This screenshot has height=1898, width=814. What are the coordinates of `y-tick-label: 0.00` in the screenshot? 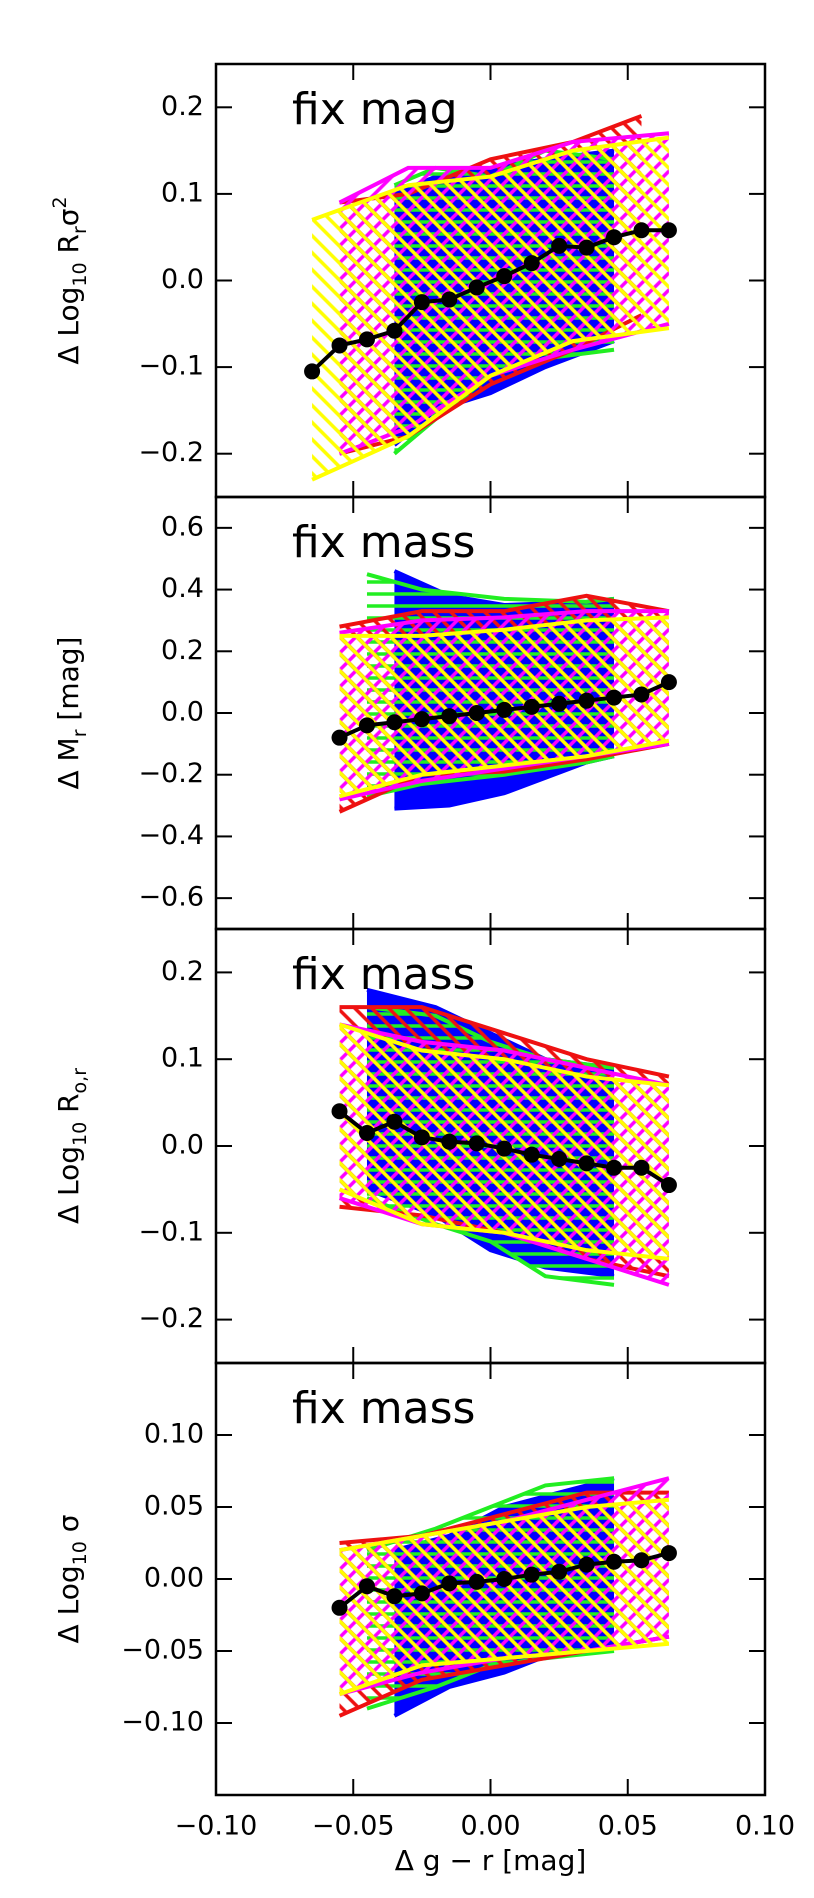 It's located at (174, 1578).